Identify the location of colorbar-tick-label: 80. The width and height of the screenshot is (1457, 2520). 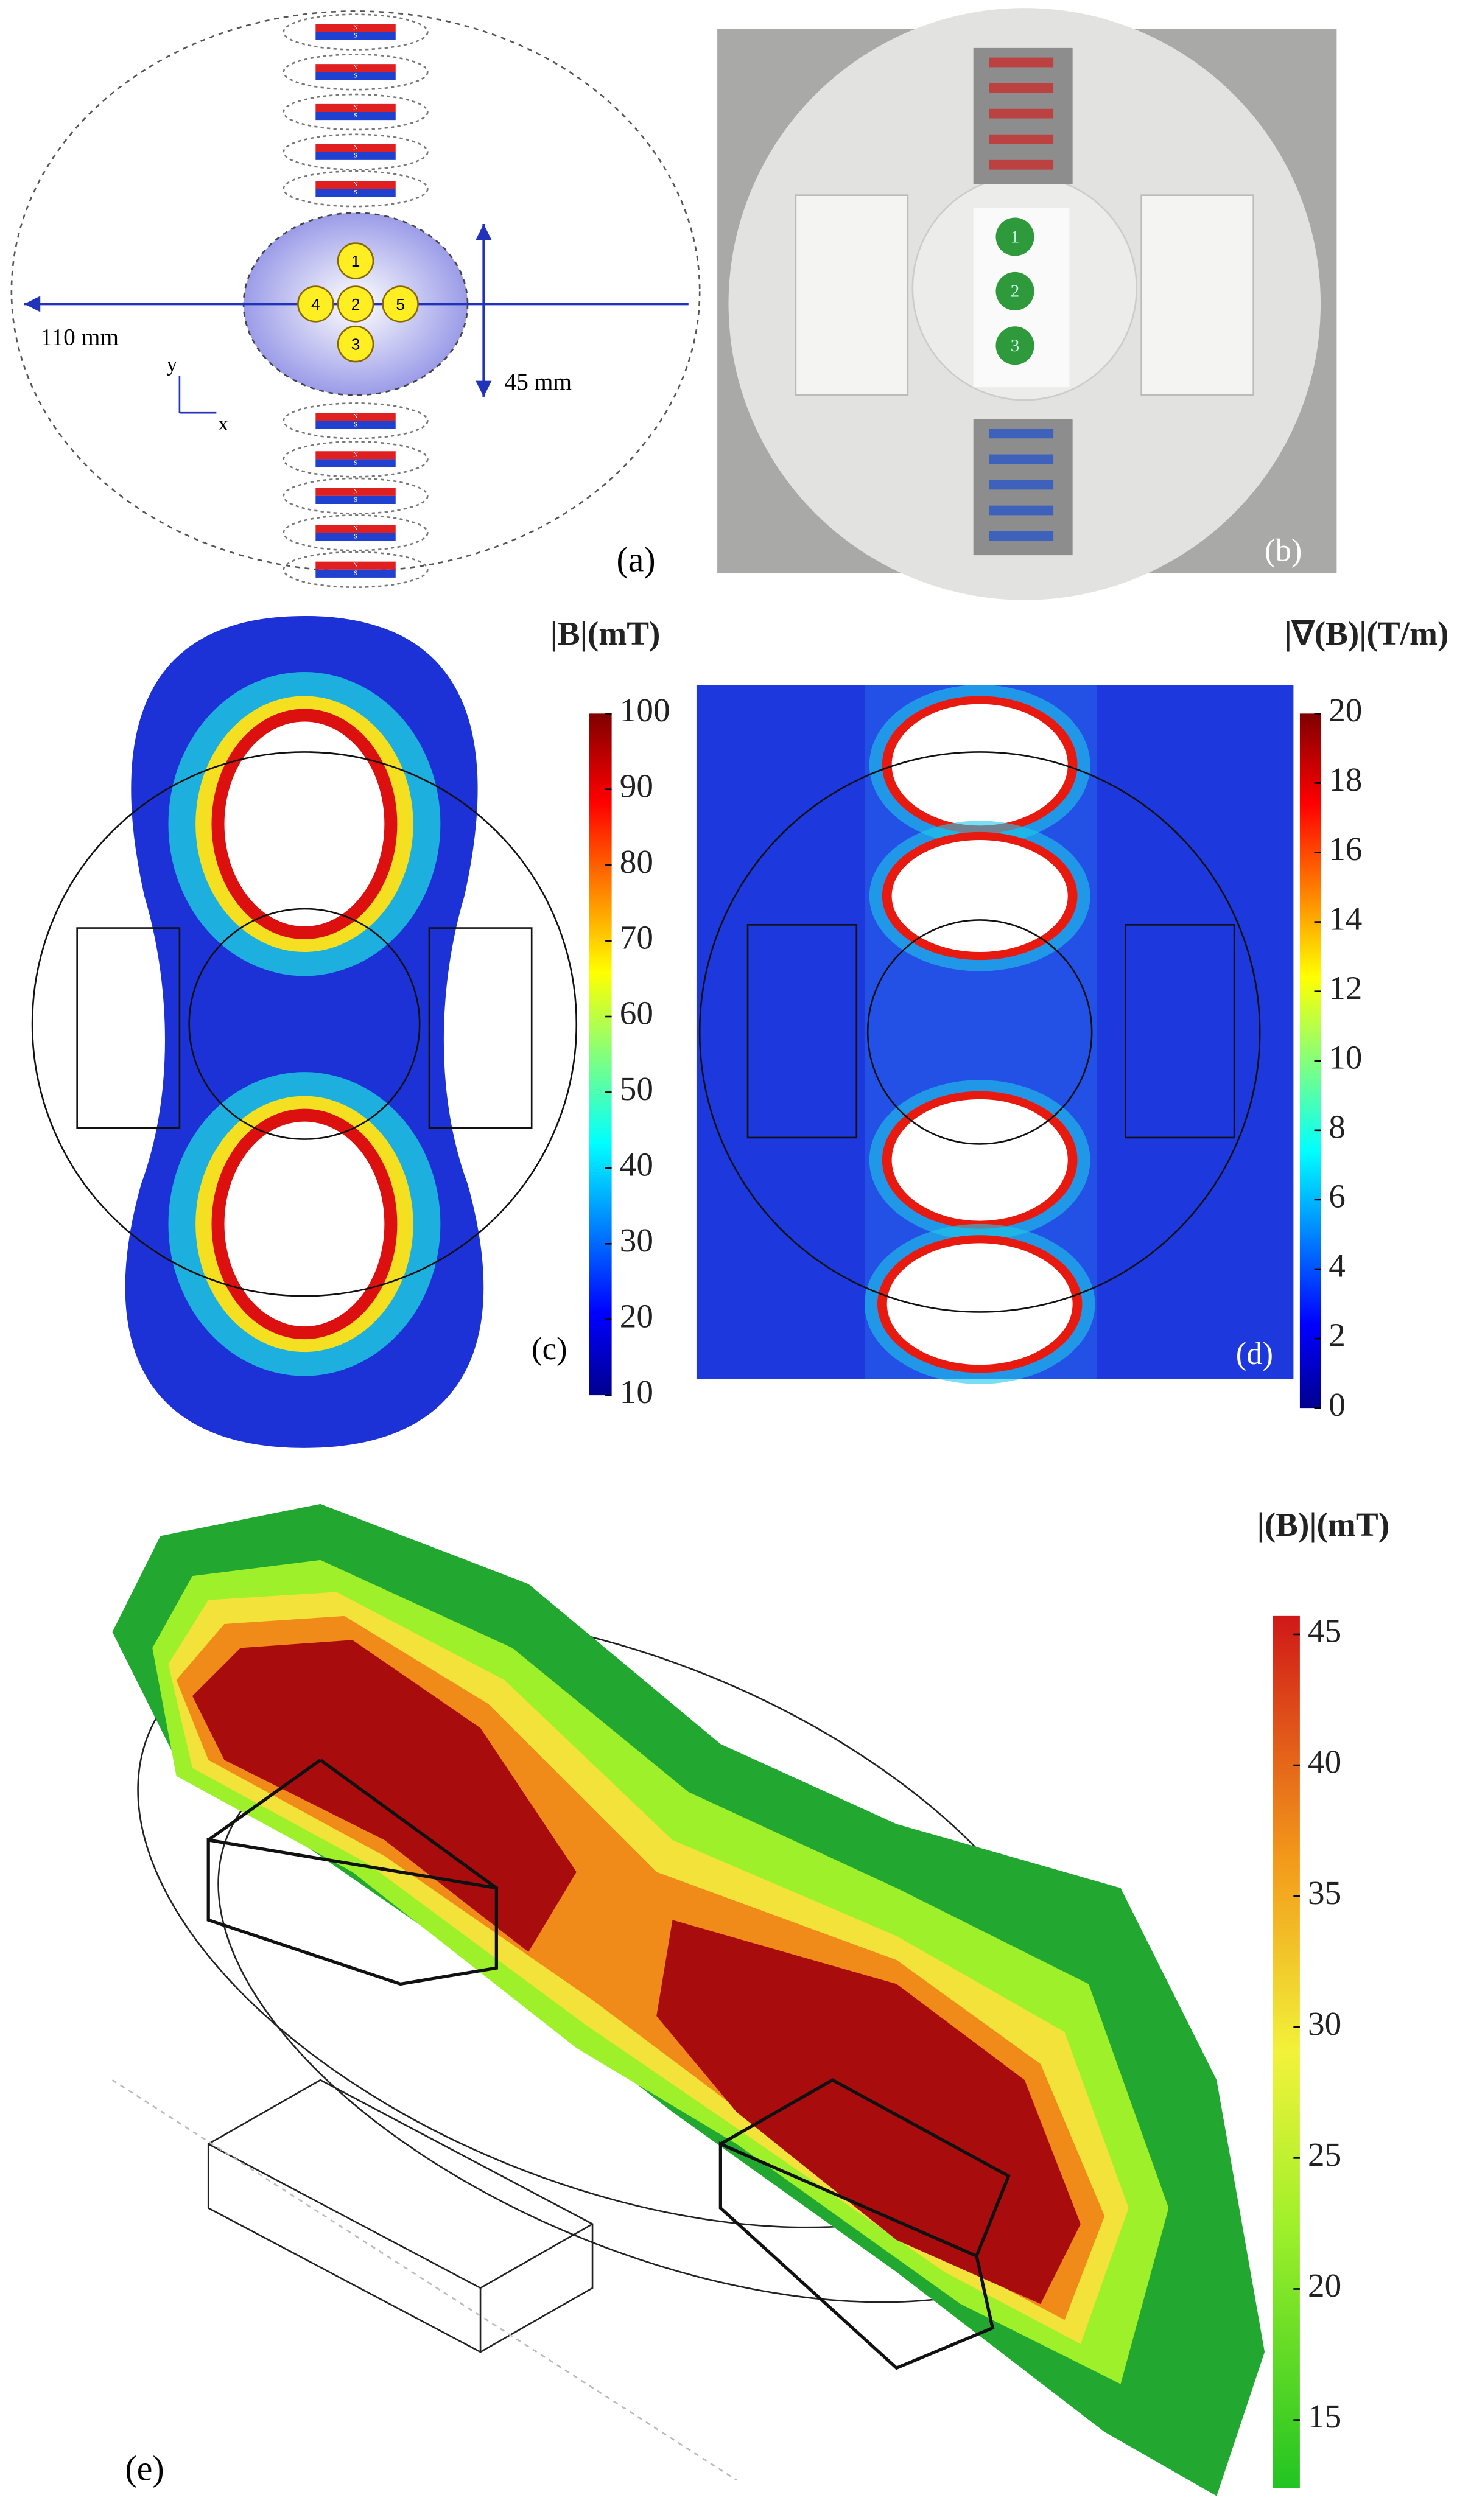
(636, 861).